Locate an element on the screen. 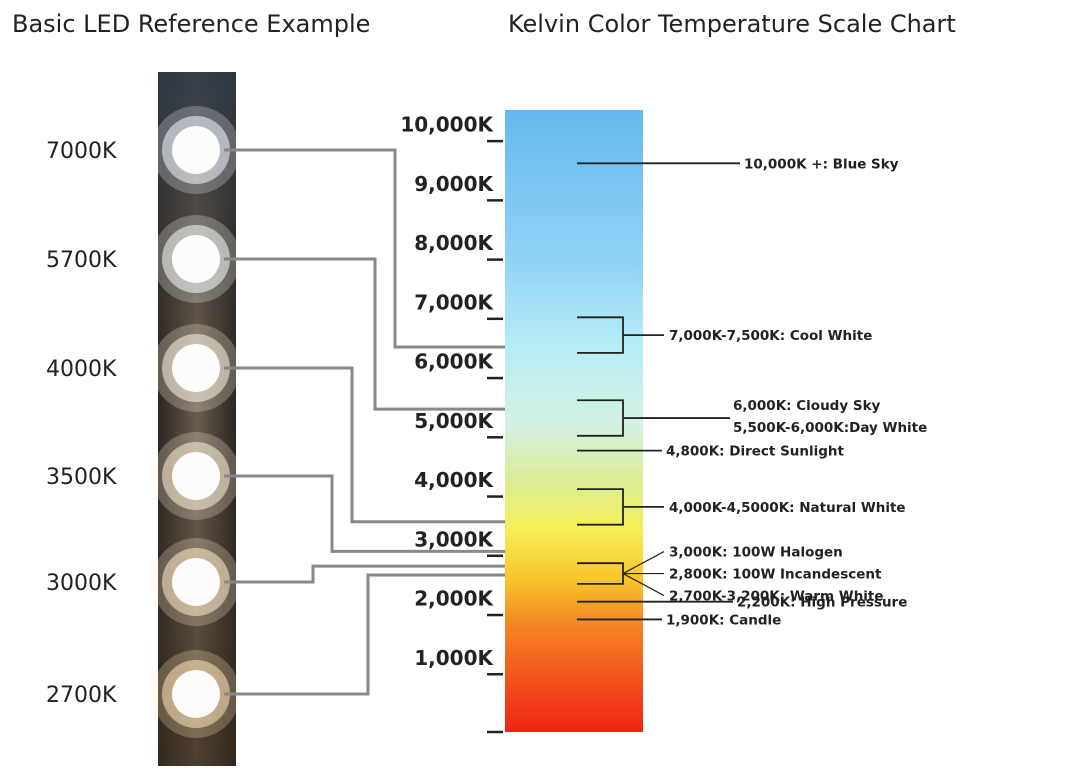  led-title: Basic LED Reference Example is located at coordinates (191, 24).